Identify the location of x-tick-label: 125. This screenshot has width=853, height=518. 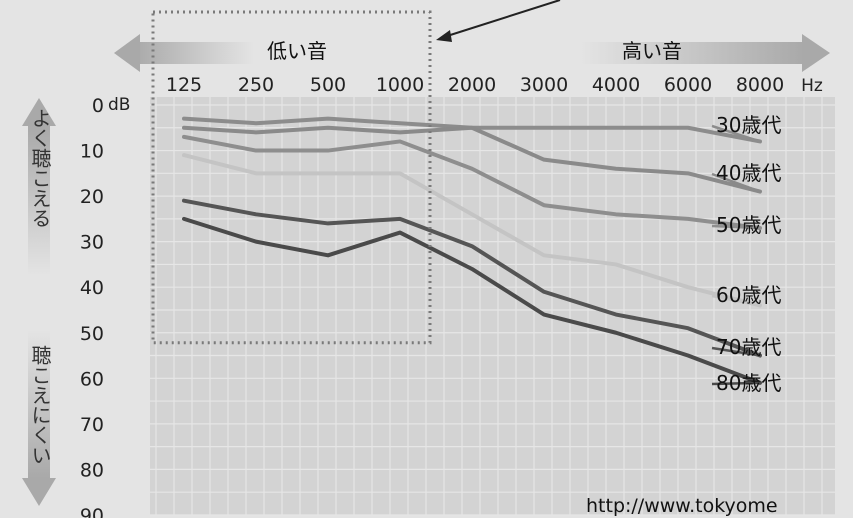
(184, 85).